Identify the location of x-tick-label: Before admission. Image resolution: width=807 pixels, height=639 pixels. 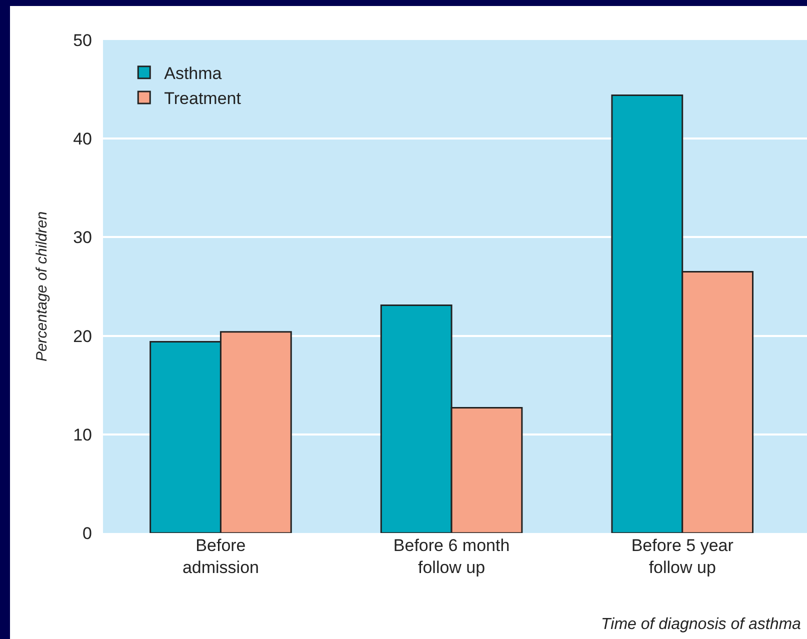
(220, 557).